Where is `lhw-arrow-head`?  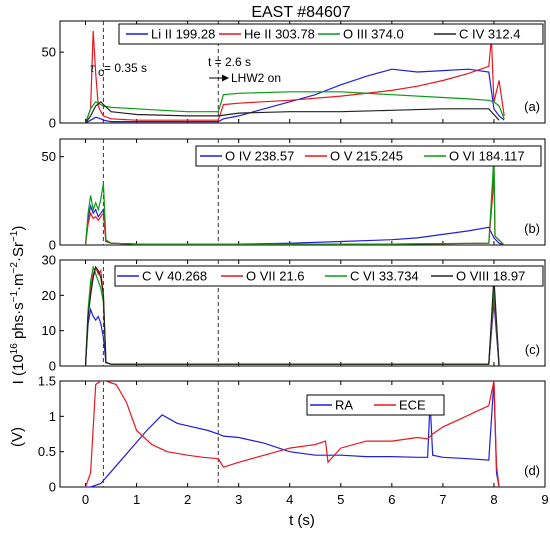 lhw-arrow-head is located at coordinates (225, 78).